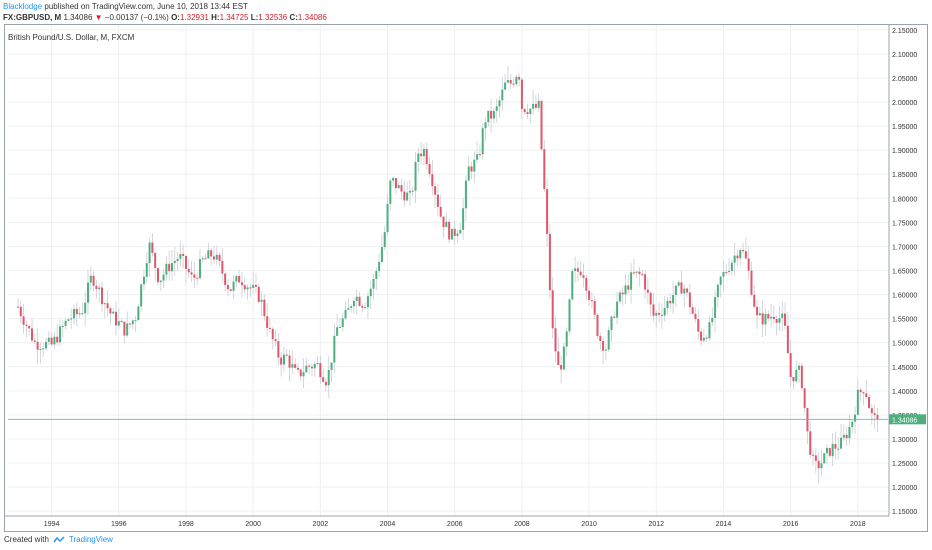 The height and width of the screenshot is (550, 932). Describe the element at coordinates (904, 272) in the screenshot. I see `y-tick-label: 1.65000` at that location.